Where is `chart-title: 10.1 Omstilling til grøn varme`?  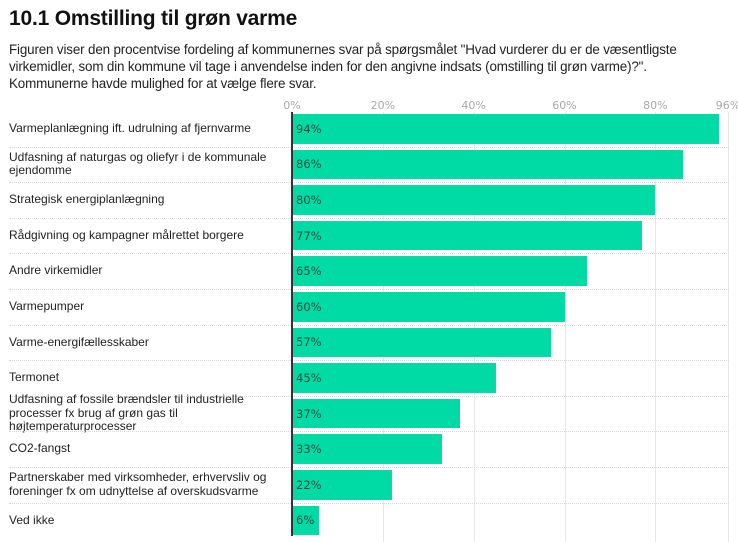
chart-title: 10.1 Omstilling til grøn varme is located at coordinates (153, 18).